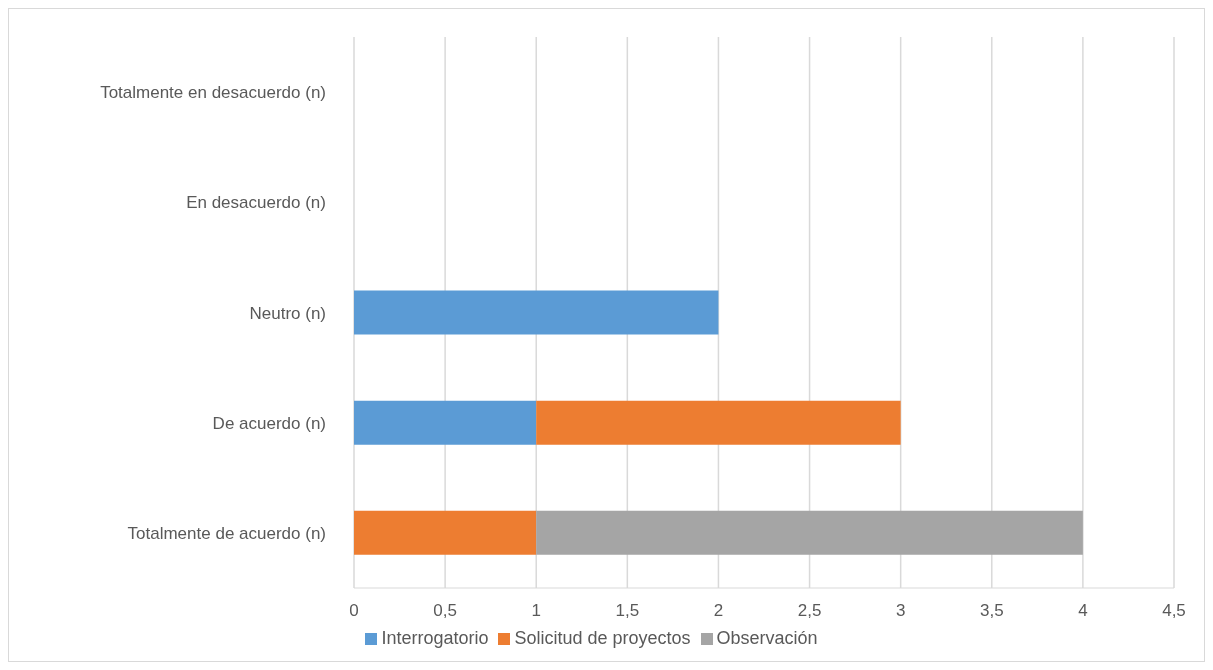 The width and height of the screenshot is (1213, 670). Describe the element at coordinates (435, 638) in the screenshot. I see `legend-label: Interrogatorio` at that location.